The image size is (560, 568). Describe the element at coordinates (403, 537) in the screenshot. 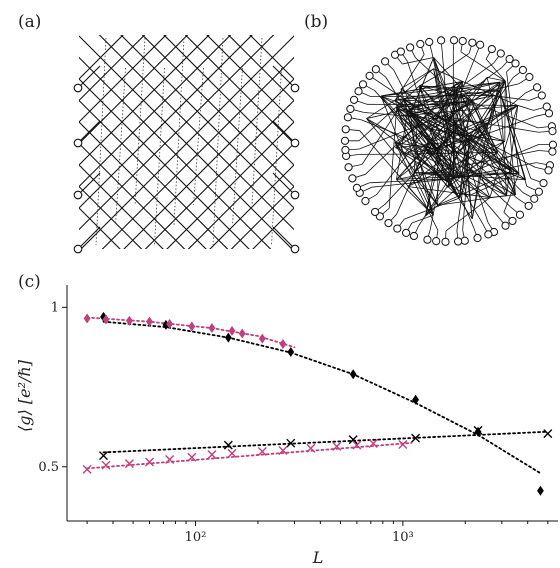

I see `x-tick-label: 10³` at that location.